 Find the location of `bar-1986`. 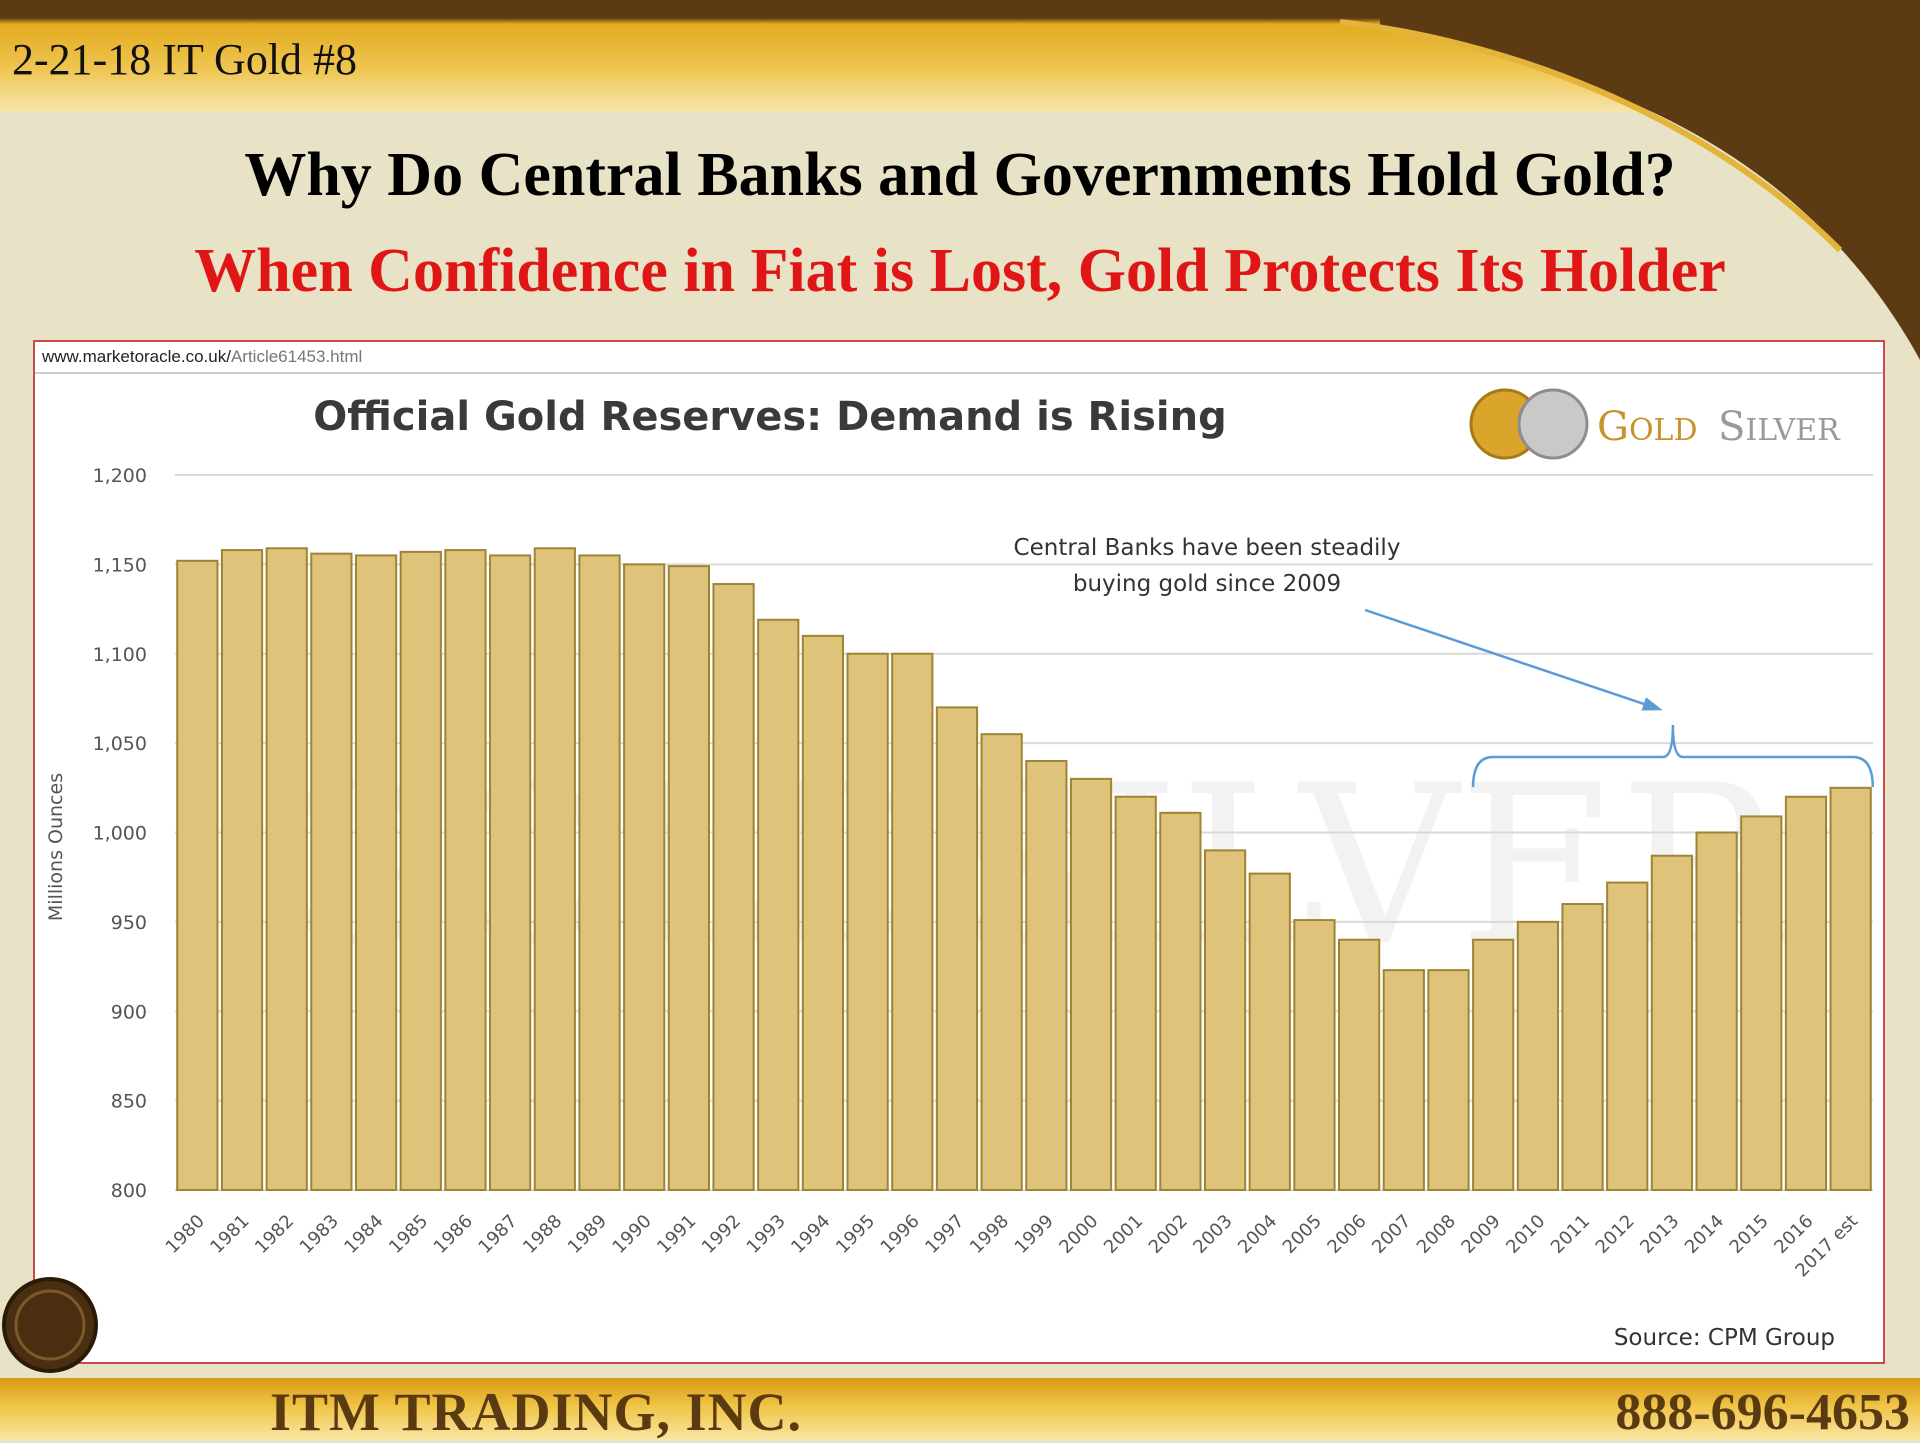

bar-1986 is located at coordinates (465, 870).